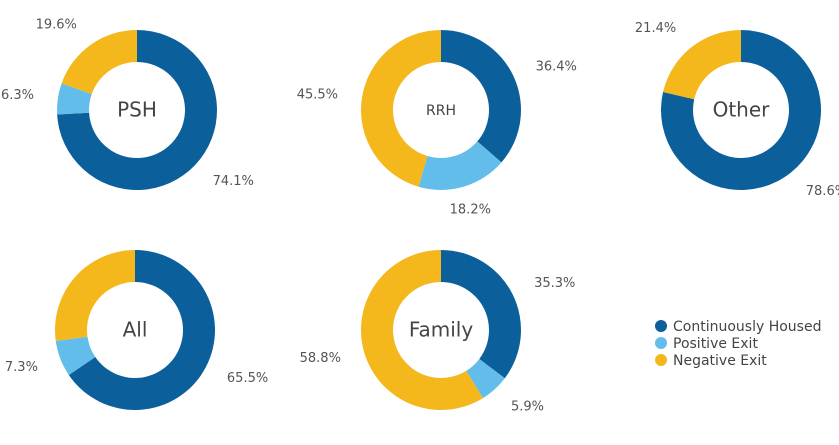 The image size is (839, 445). Describe the element at coordinates (320, 358) in the screenshot. I see `data-label: 58.8%` at that location.